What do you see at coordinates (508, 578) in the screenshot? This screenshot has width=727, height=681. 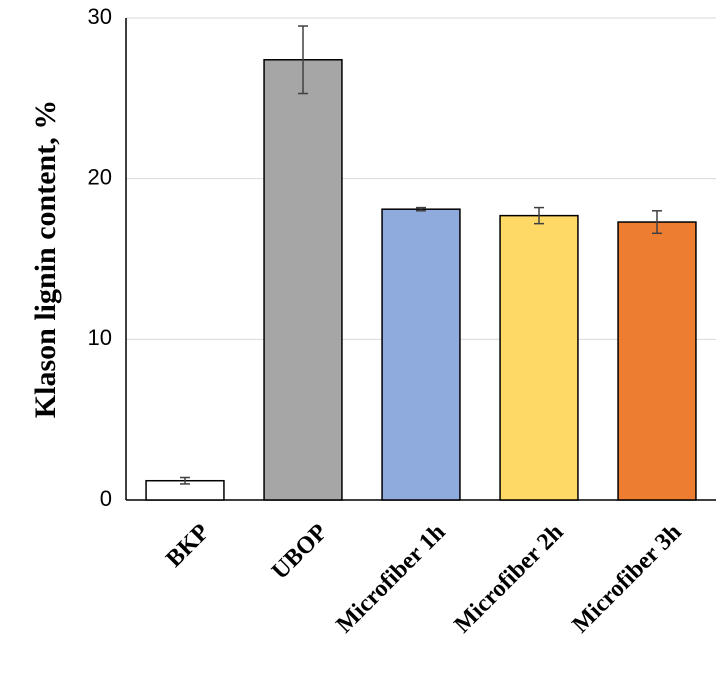 I see `x-tick-label: Microfiber 2h` at bounding box center [508, 578].